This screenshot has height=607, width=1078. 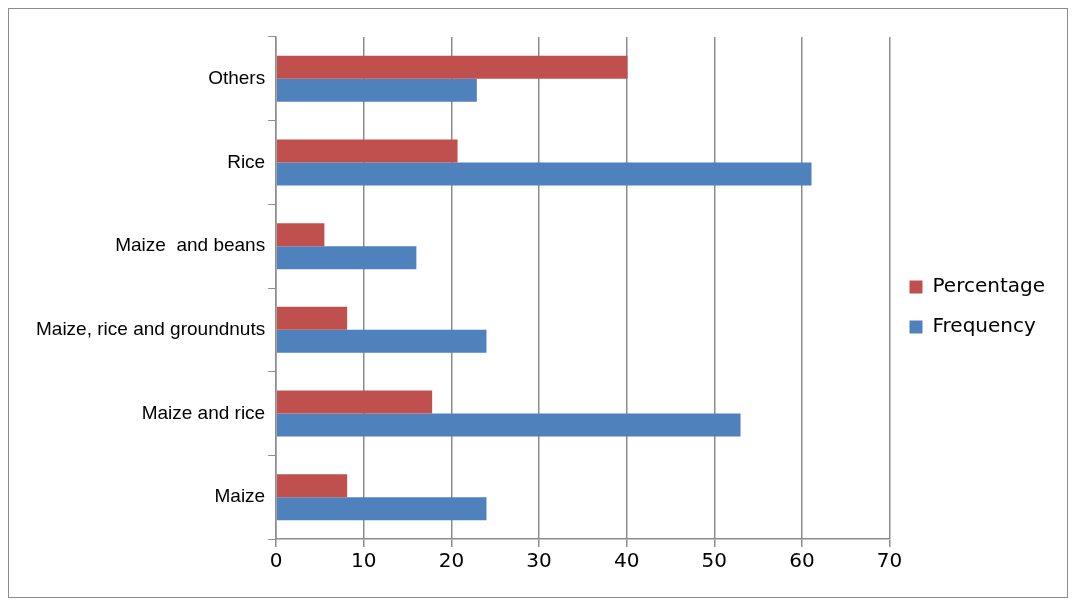 I want to click on x-tick-label: 60, so click(x=802, y=560).